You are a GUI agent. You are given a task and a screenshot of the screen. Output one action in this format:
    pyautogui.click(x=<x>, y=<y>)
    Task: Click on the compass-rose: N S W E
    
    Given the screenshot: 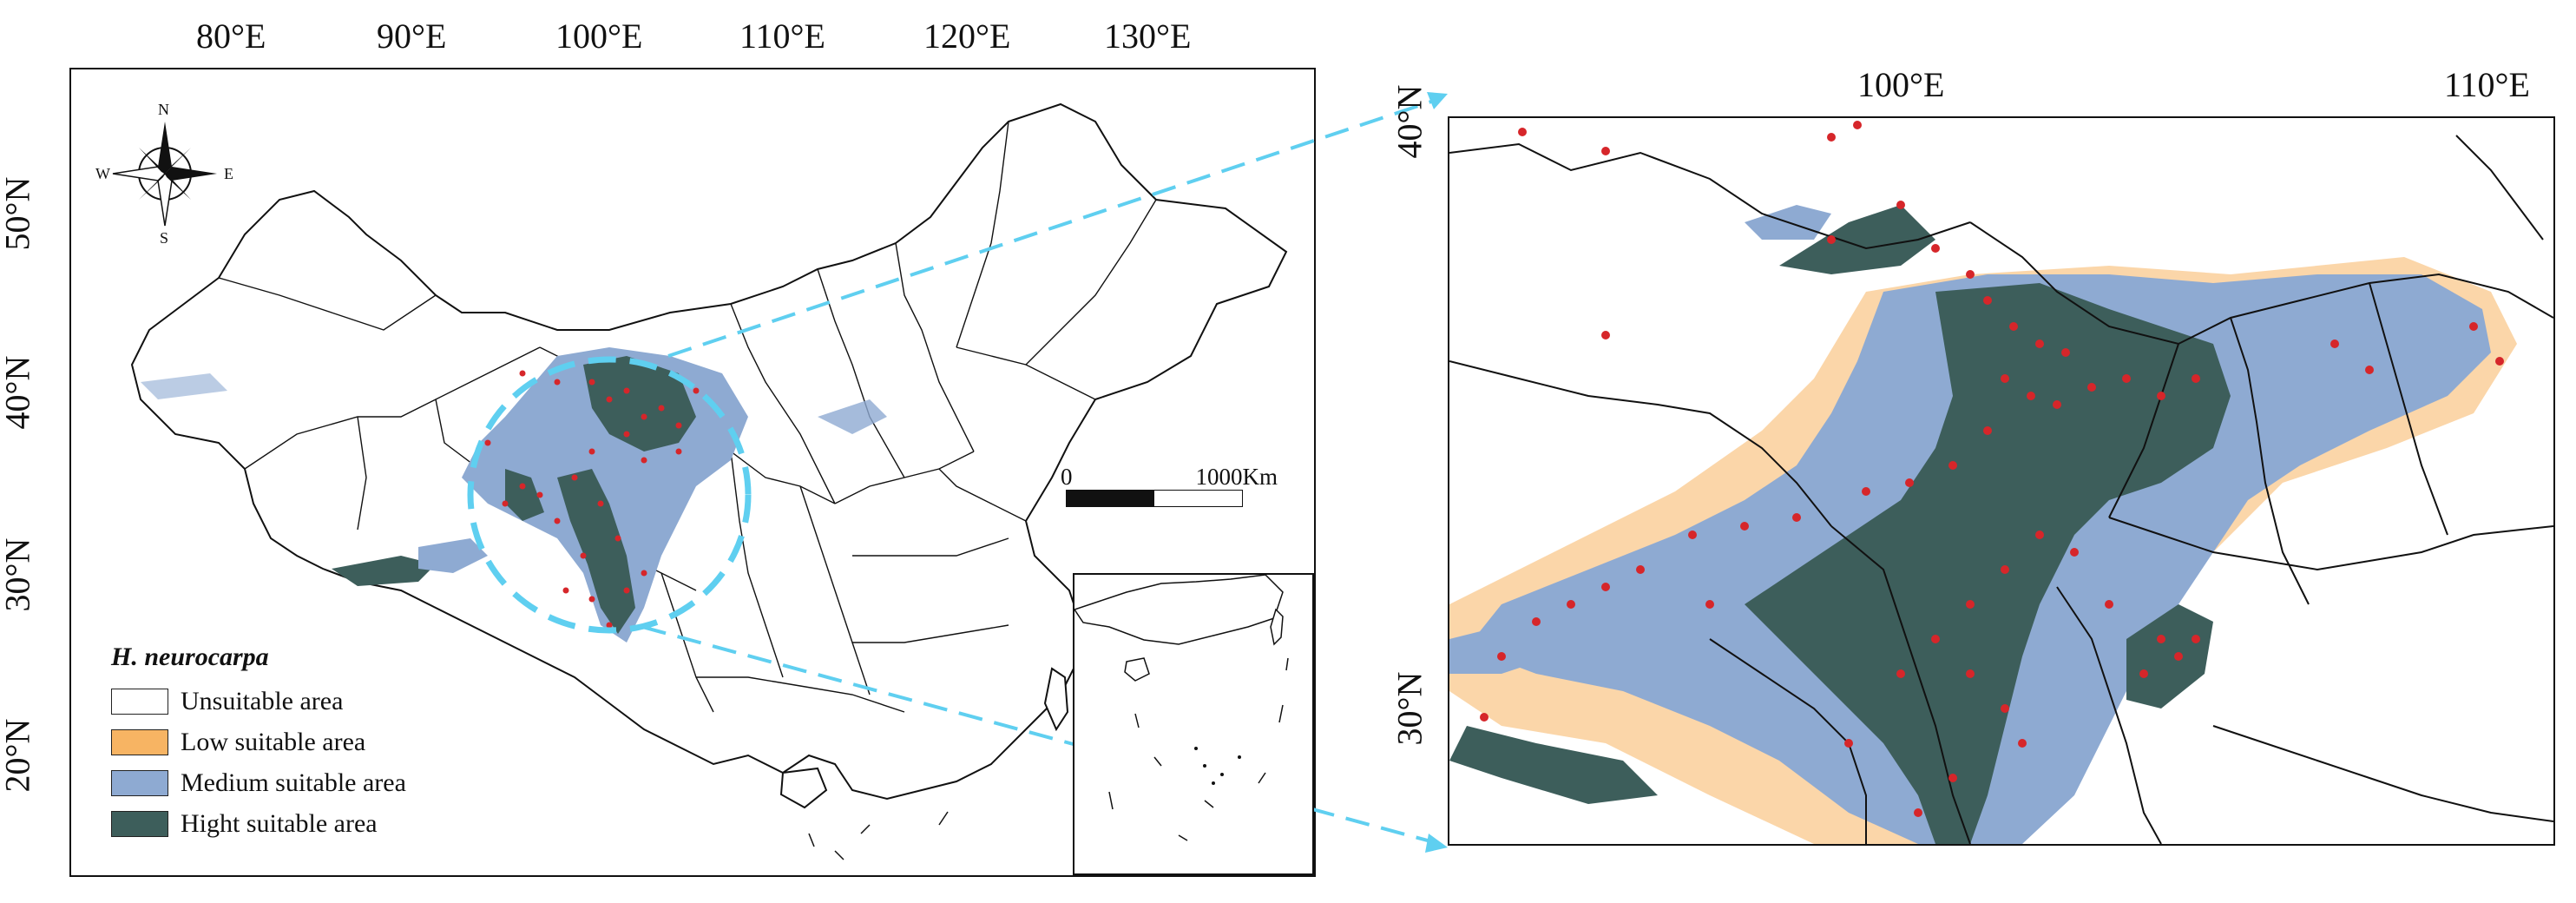 What is the action you would take?
    pyautogui.click(x=164, y=174)
    